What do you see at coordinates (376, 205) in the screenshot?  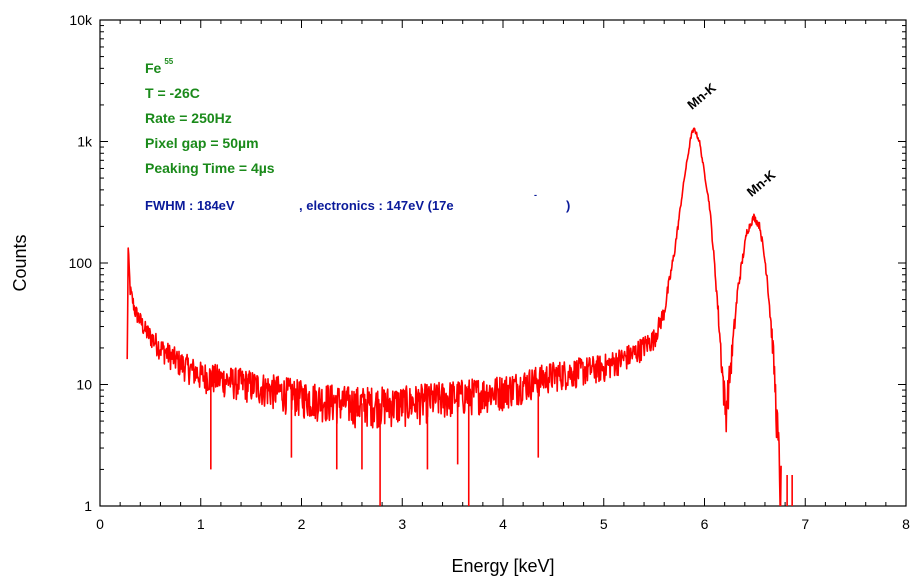 I see `annotation-fwhm-electronics: , electronics : 147eV (17e` at bounding box center [376, 205].